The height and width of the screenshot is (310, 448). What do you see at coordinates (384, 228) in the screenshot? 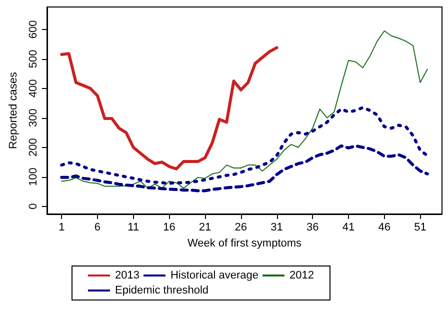
I see `x-tick-label: 46` at bounding box center [384, 228].